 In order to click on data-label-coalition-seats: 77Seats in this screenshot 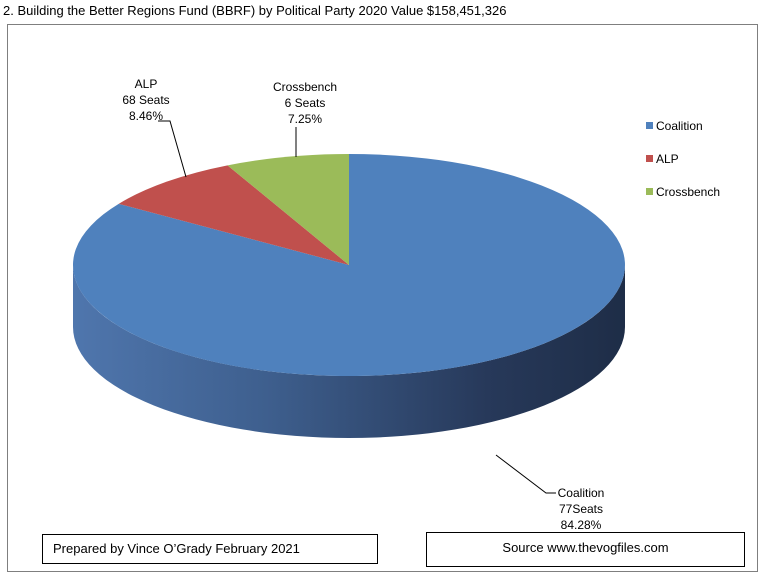, I will do `click(581, 509)`.